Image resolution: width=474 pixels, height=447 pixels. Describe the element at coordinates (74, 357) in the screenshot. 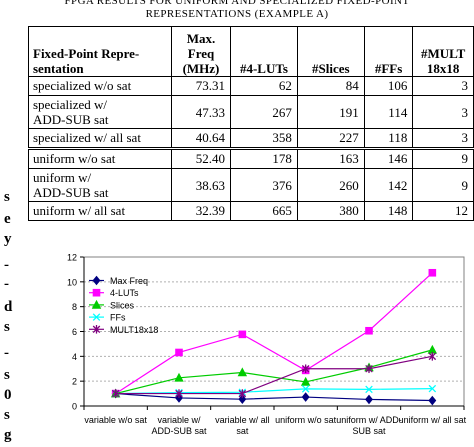

I see `y-tick-label: 4` at that location.